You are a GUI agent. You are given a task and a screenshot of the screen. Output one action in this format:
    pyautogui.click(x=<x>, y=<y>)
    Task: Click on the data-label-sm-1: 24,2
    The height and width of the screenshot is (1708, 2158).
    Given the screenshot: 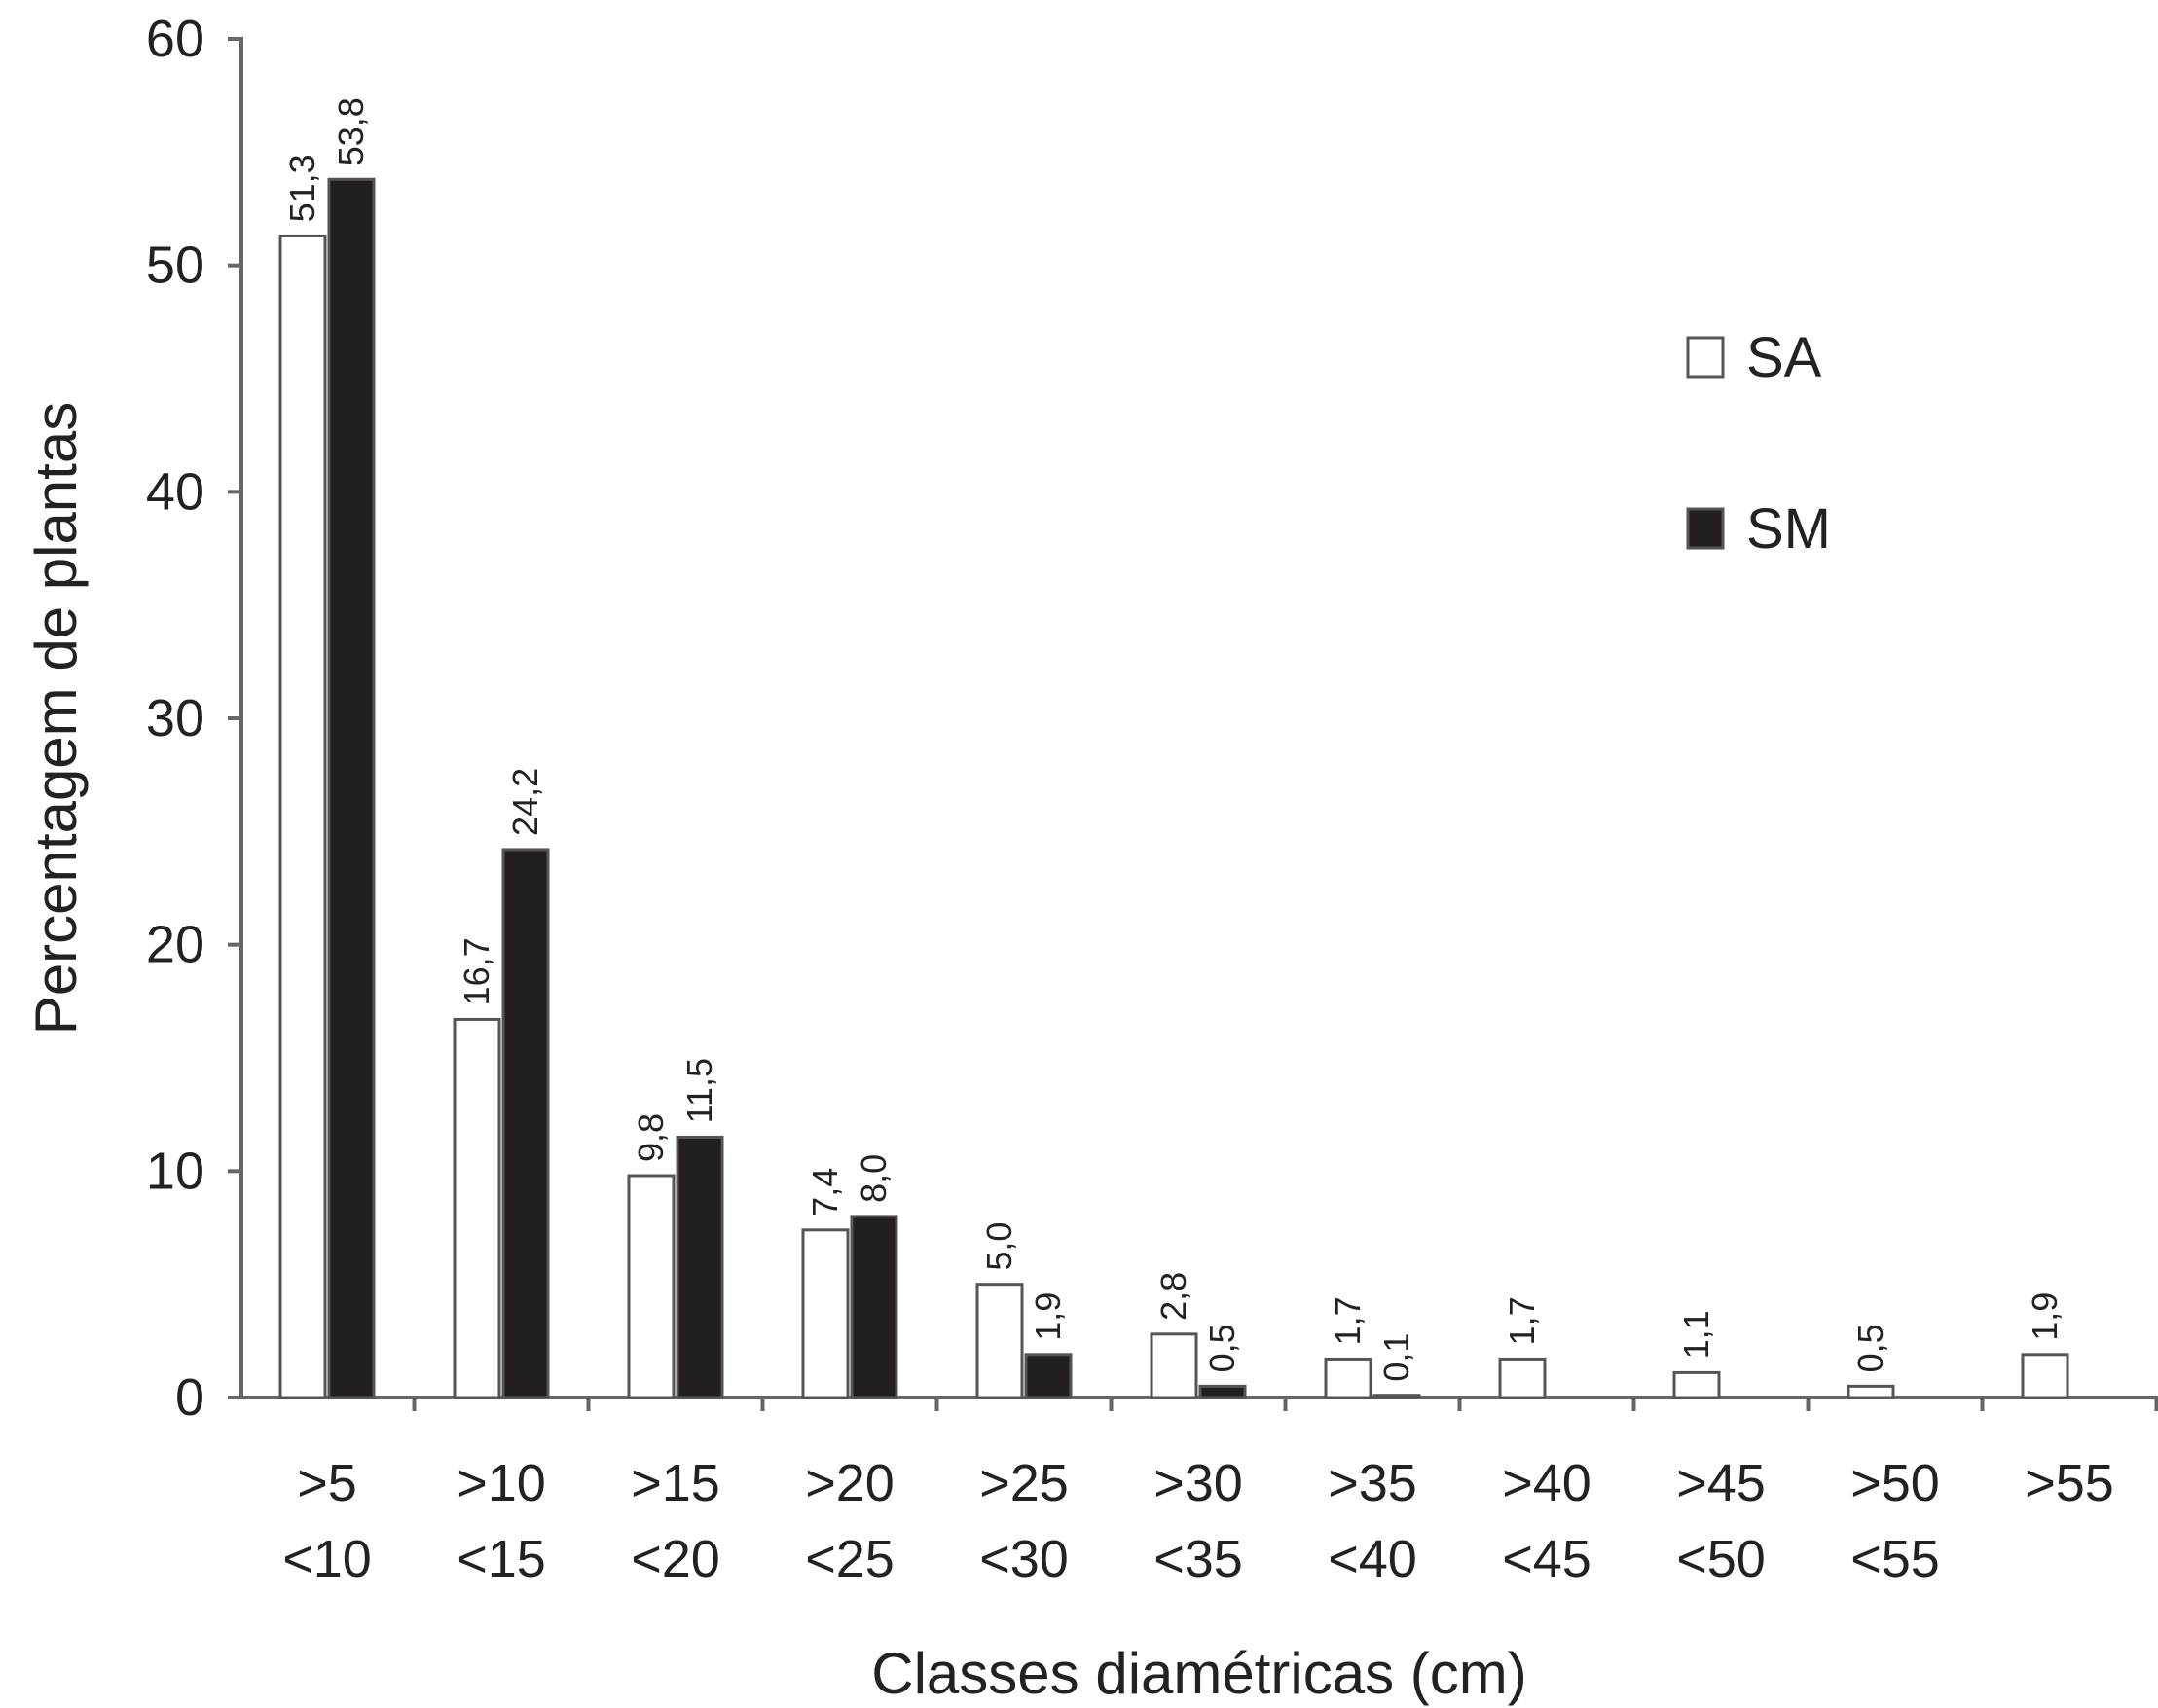 What is the action you would take?
    pyautogui.click(x=525, y=802)
    